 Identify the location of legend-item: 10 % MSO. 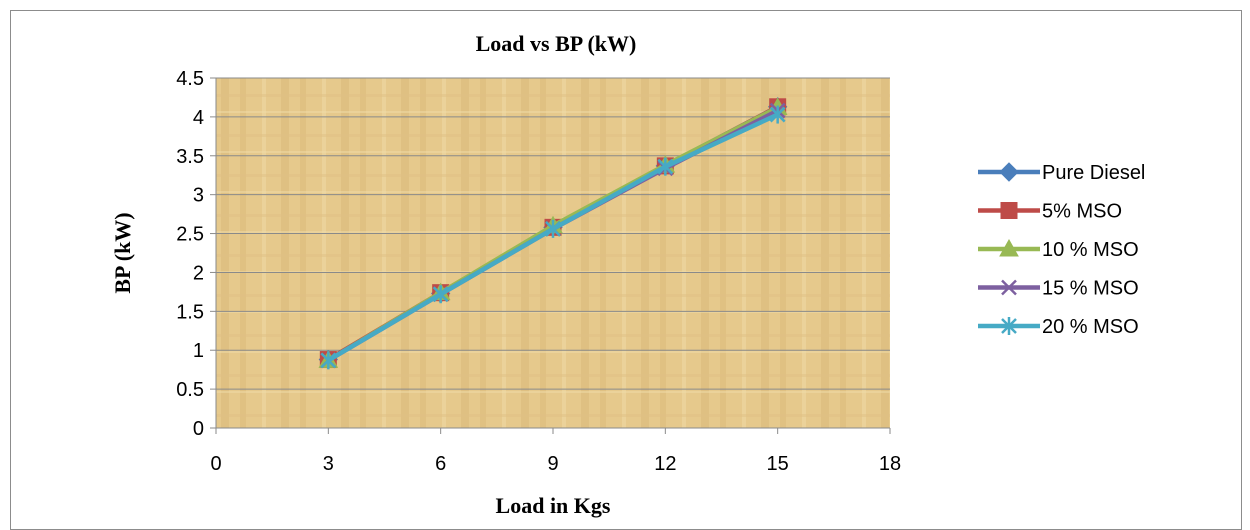
(1058, 249).